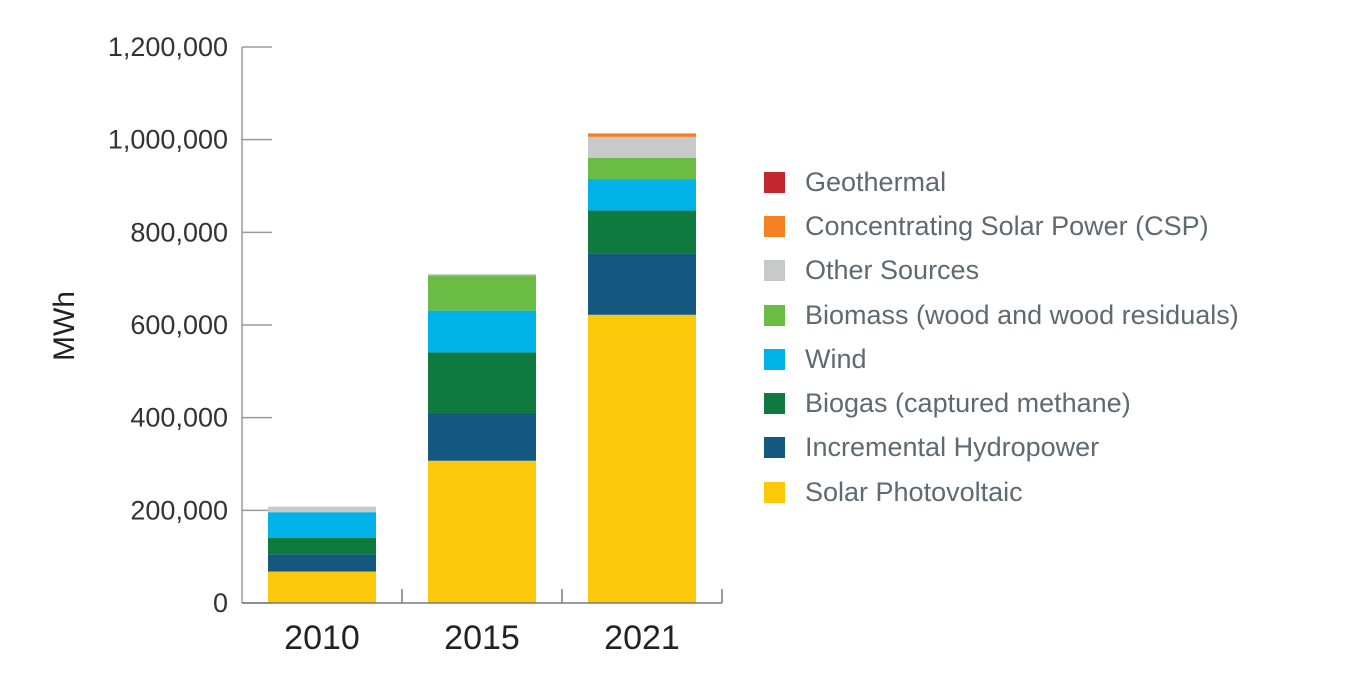  Describe the element at coordinates (642, 232) in the screenshot. I see `bar-segment-biogas-captured-methane-2021` at that location.